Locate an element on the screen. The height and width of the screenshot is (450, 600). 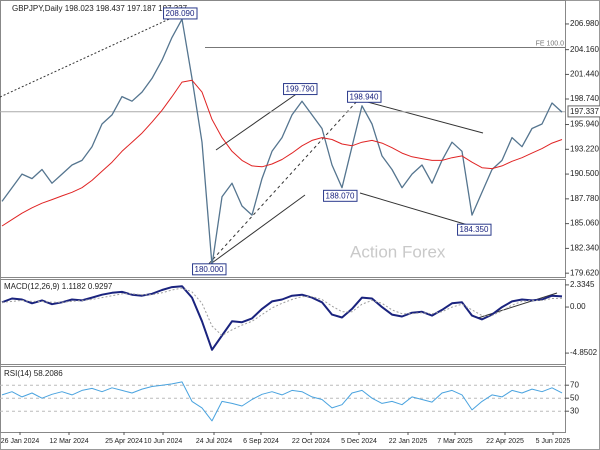
x-tick-label: 22 Oct 2024 is located at coordinates (311, 441).